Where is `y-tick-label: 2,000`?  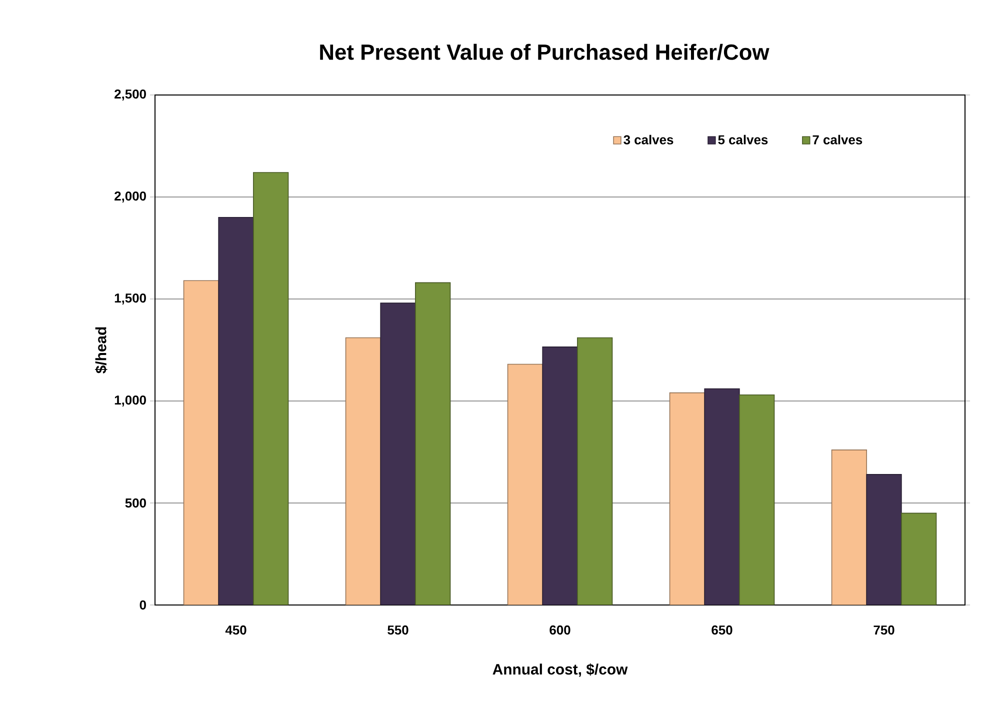 y-tick-label: 2,000 is located at coordinates (130, 197).